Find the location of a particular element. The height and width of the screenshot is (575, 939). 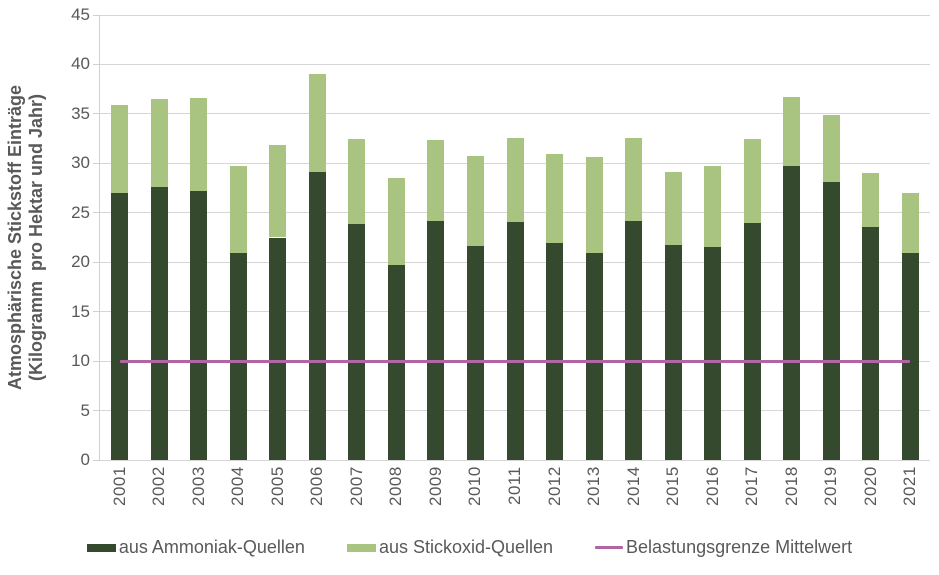

bar-stickoxid-2012 is located at coordinates (555, 199).